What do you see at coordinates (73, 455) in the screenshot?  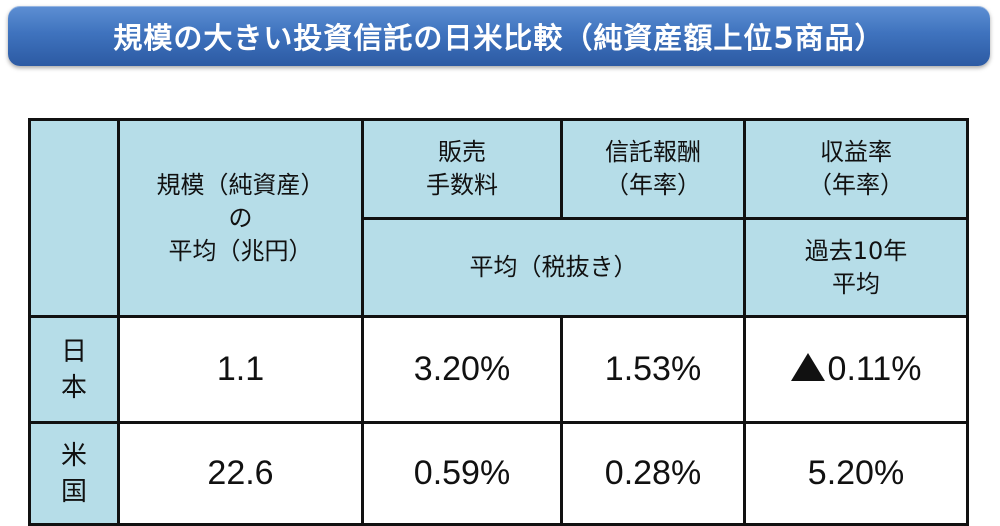 I see `row-label-char: 米` at bounding box center [73, 455].